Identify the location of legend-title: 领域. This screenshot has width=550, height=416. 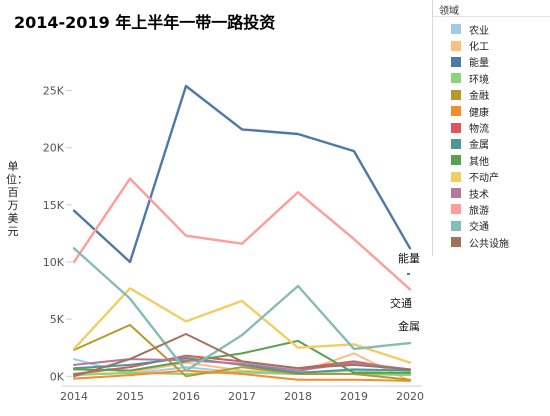
(491, 8).